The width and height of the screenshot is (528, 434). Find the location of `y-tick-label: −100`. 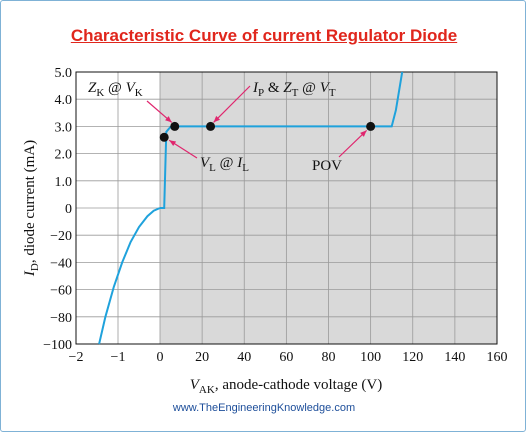

y-tick-label: −100 is located at coordinates (57, 345).